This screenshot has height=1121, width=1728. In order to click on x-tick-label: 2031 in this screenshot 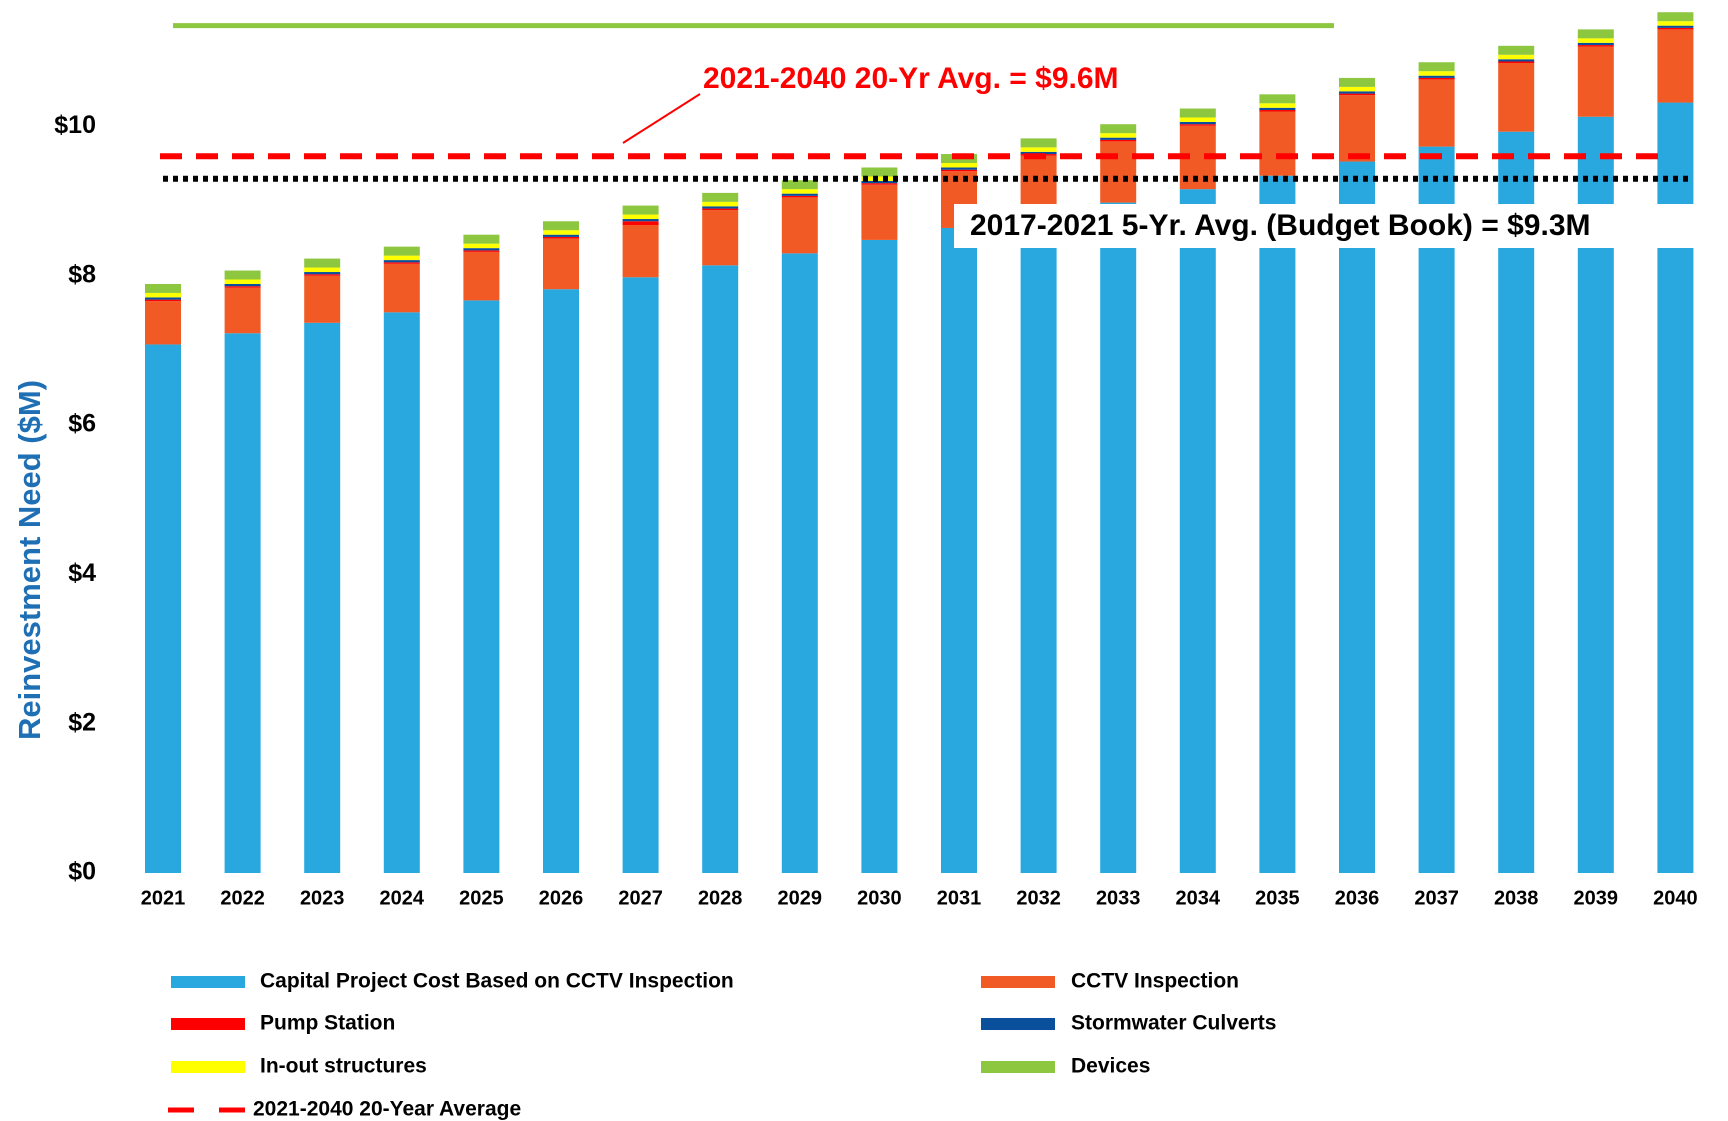, I will do `click(959, 898)`.